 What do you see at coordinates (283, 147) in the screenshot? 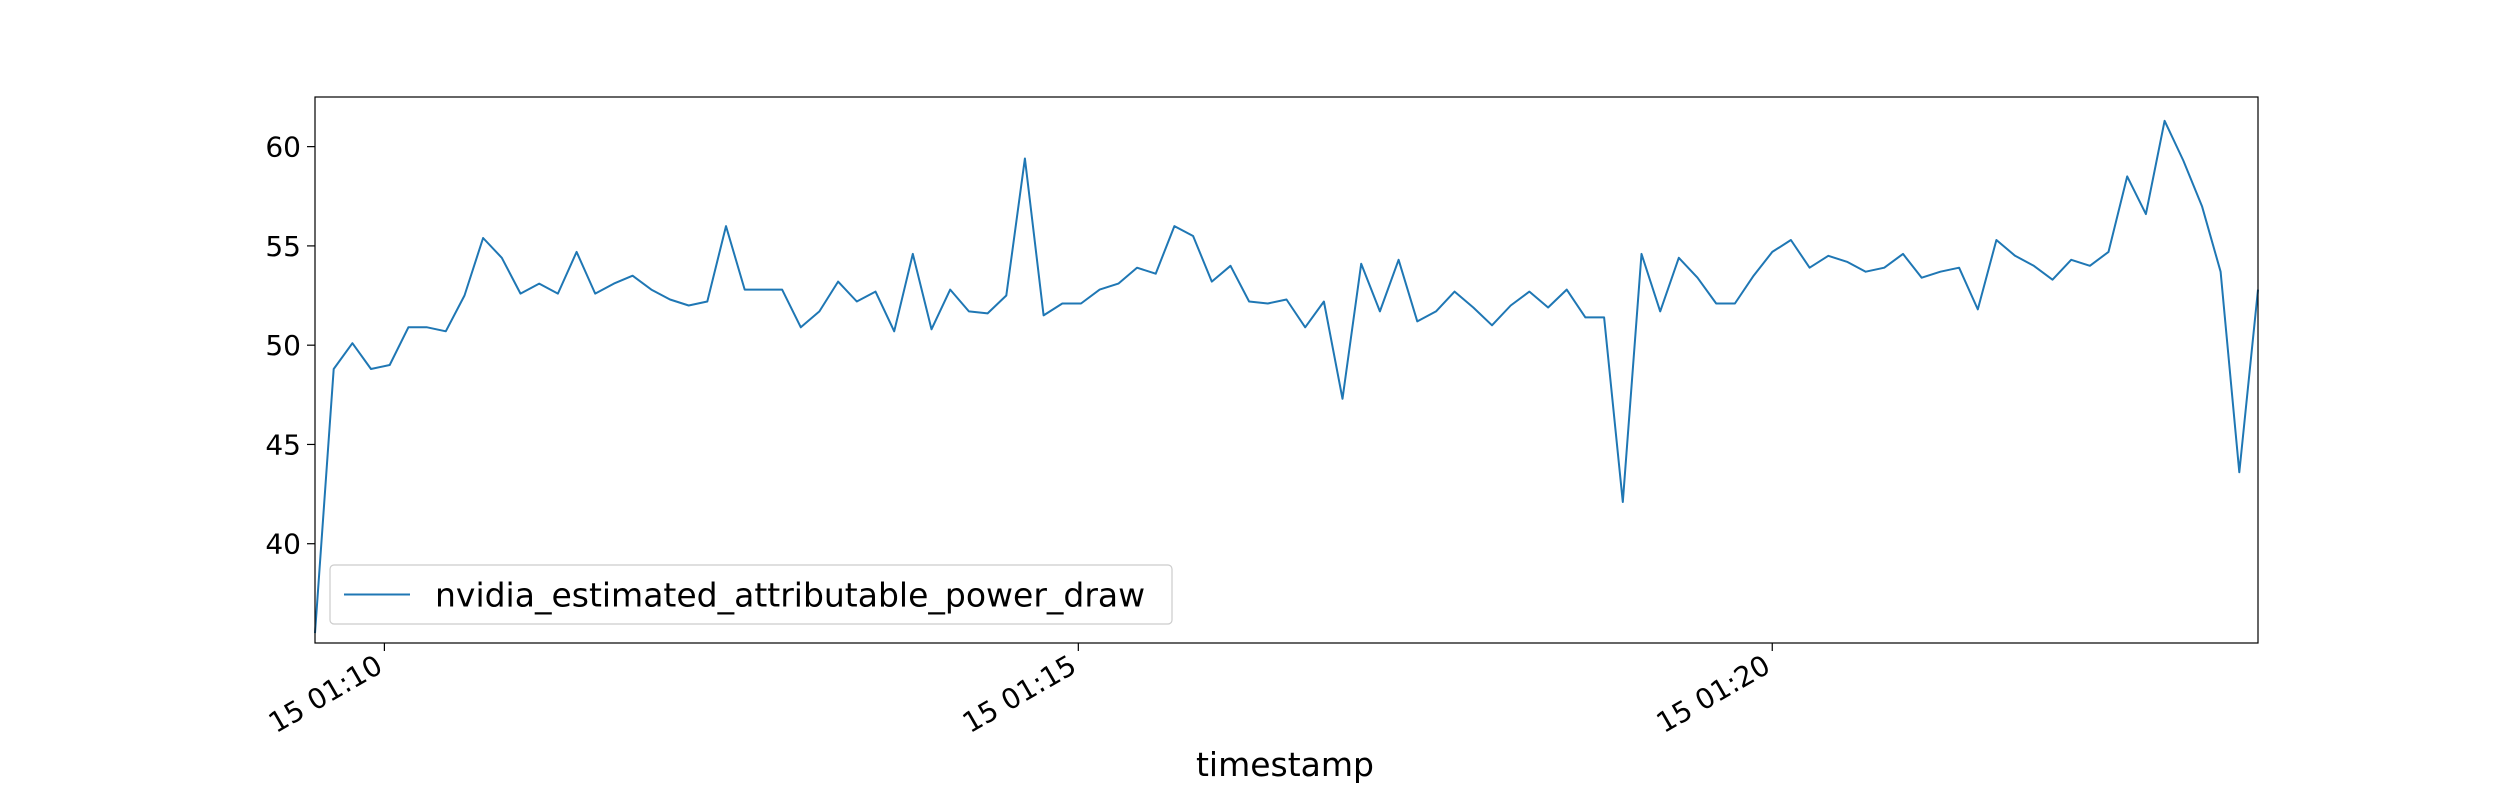
I see `y-tick-label: 60` at bounding box center [283, 147].